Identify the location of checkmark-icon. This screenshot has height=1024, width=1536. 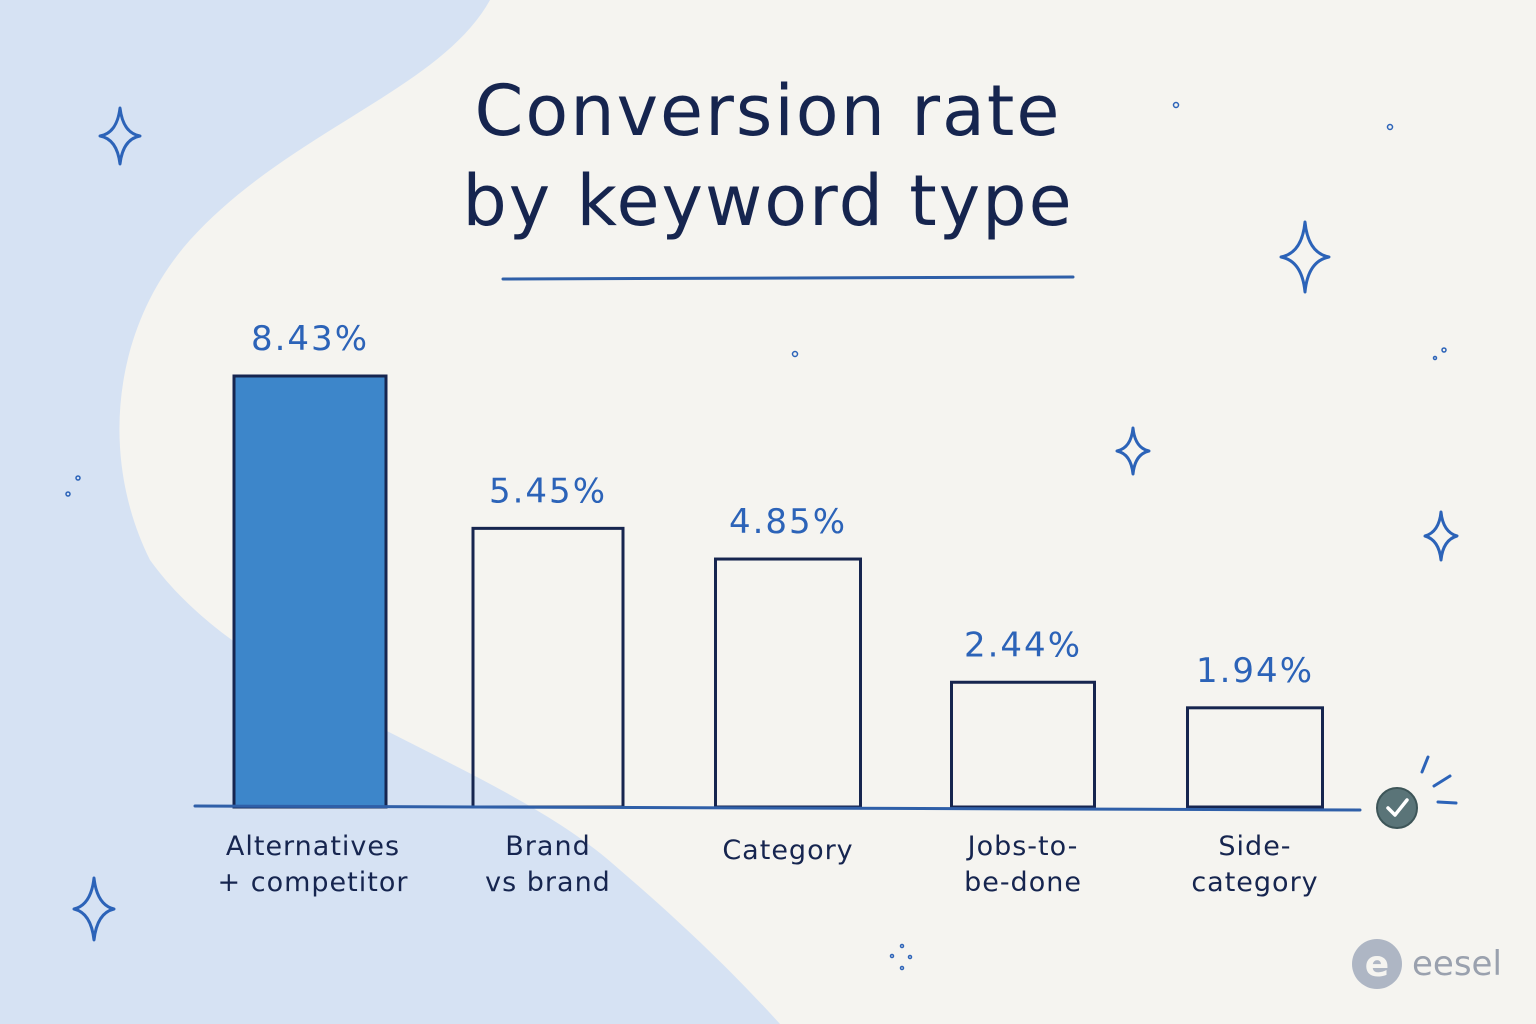
(1397, 807).